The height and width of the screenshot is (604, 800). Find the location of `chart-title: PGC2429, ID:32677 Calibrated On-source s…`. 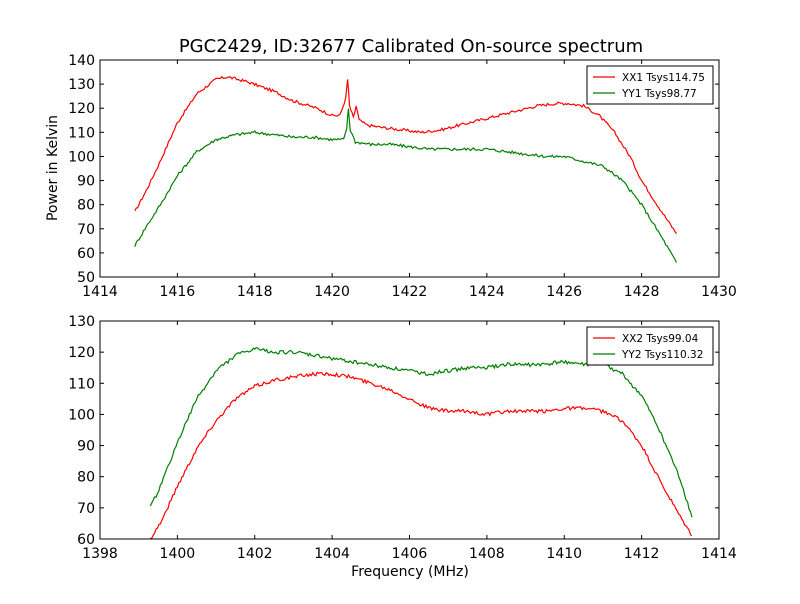

chart-title: PGC2429, ID:32677 Calibrated On-source s… is located at coordinates (411, 46).